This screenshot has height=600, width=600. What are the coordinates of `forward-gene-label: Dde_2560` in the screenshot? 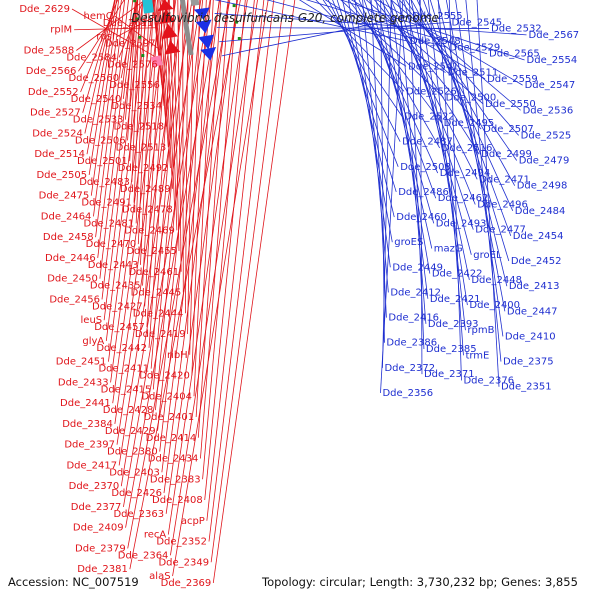 It's located at (93, 78).